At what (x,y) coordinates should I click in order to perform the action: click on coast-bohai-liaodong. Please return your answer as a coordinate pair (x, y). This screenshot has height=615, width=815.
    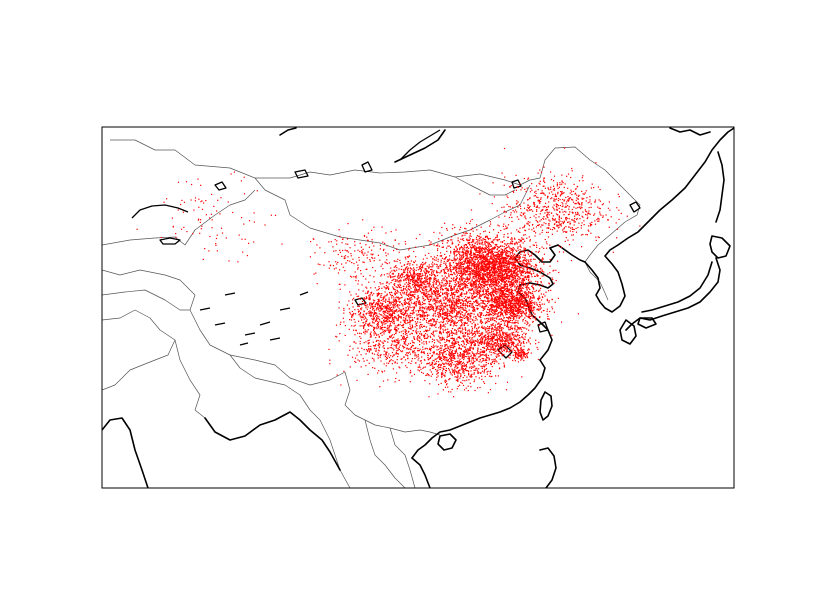
    Looking at the image, I should click on (567, 253).